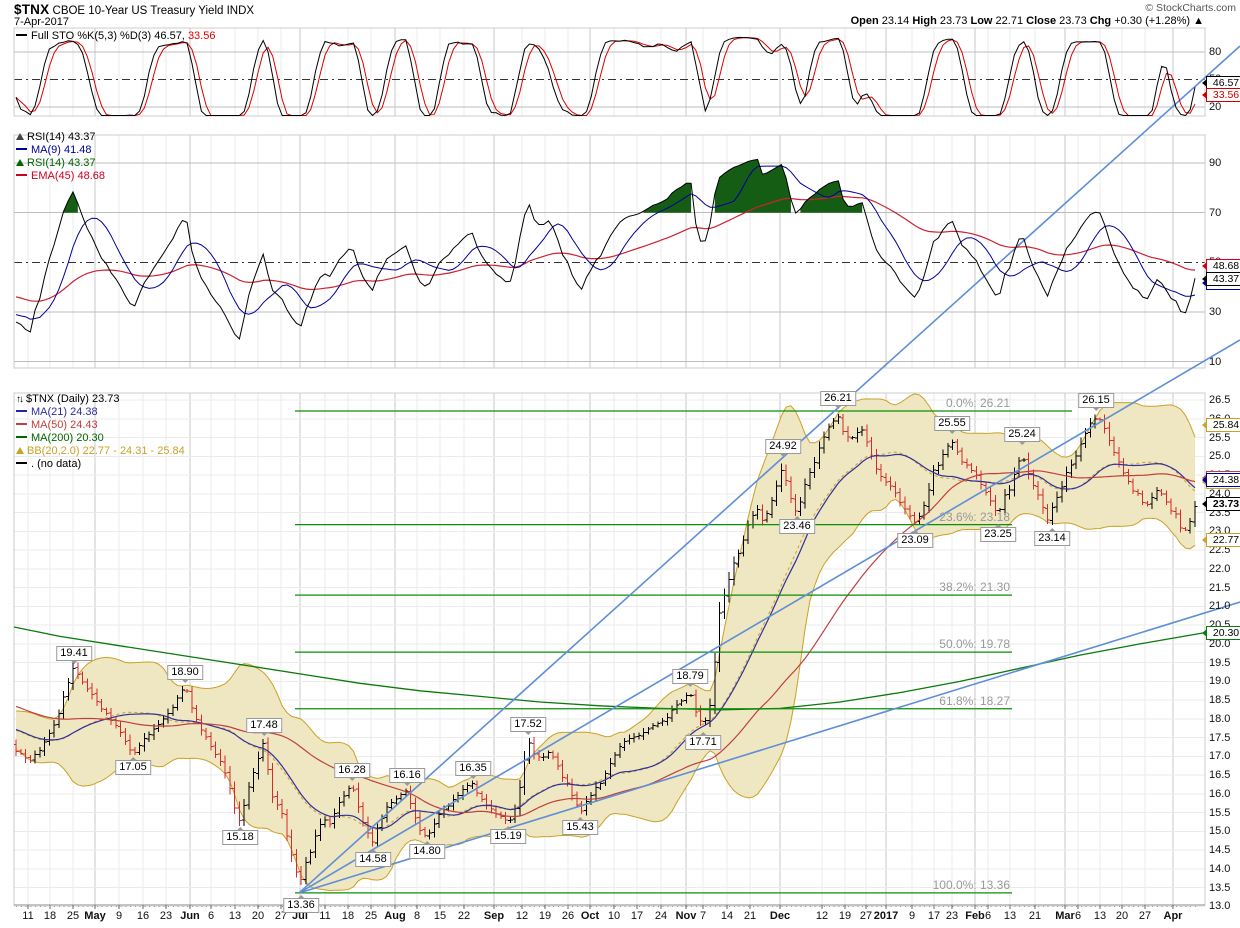  What do you see at coordinates (1145, 916) in the screenshot?
I see `x-axis-label: 27` at bounding box center [1145, 916].